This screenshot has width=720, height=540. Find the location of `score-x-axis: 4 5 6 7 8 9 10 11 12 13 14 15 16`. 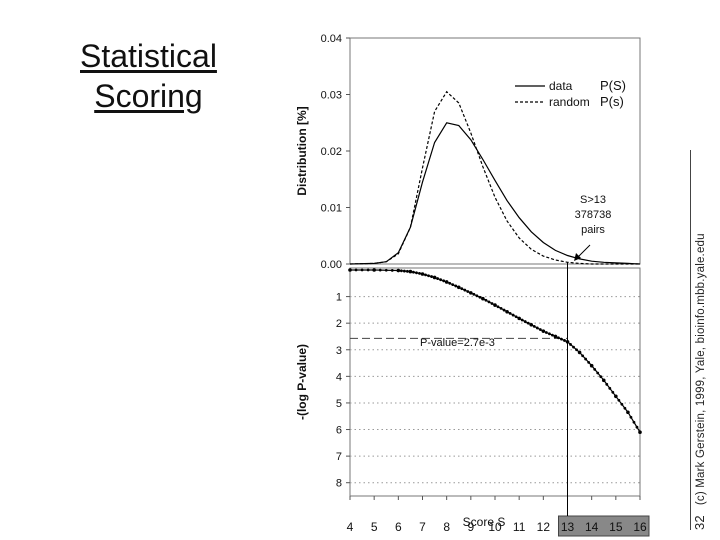

score-x-axis: 4 5 6 7 8 9 10 11 12 13 14 15 16 is located at coordinates (497, 515).